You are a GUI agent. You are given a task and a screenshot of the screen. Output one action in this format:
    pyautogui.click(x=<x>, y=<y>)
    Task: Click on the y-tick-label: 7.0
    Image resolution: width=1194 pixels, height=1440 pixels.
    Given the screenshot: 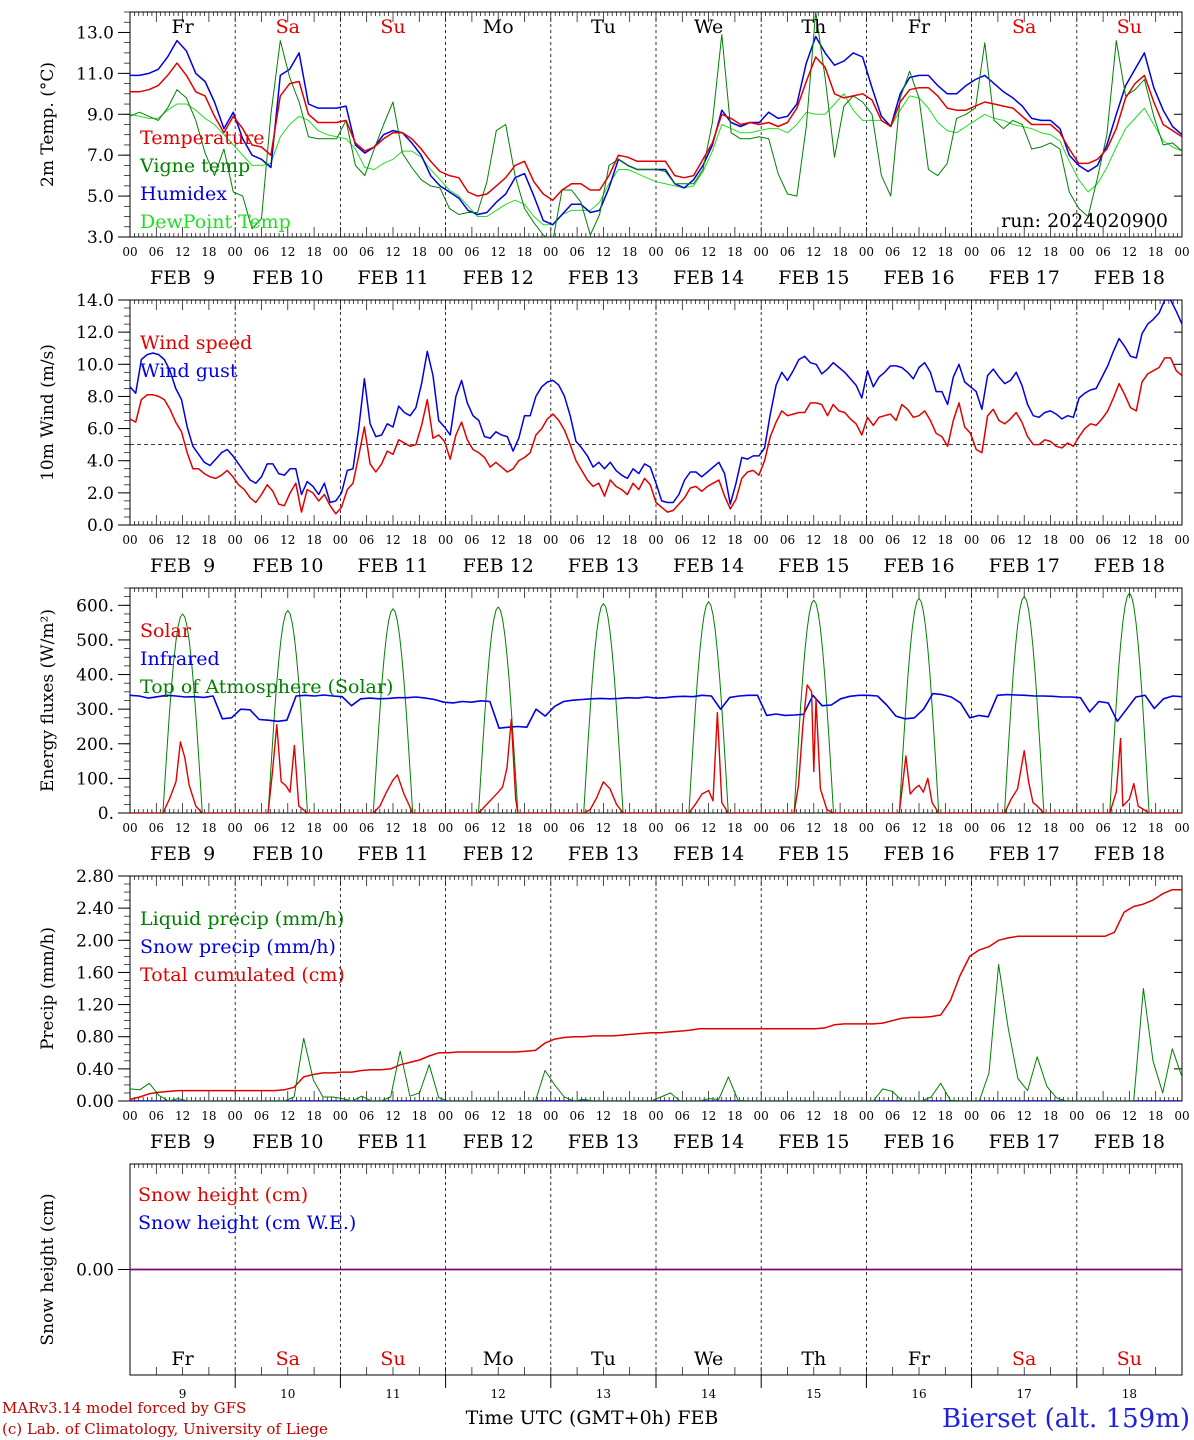 What is the action you would take?
    pyautogui.click(x=100, y=156)
    